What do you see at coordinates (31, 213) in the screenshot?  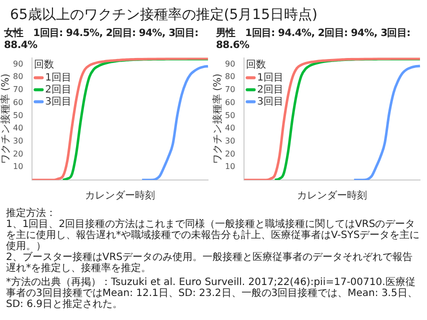 I see `text: 推定方法：` at bounding box center [31, 213].